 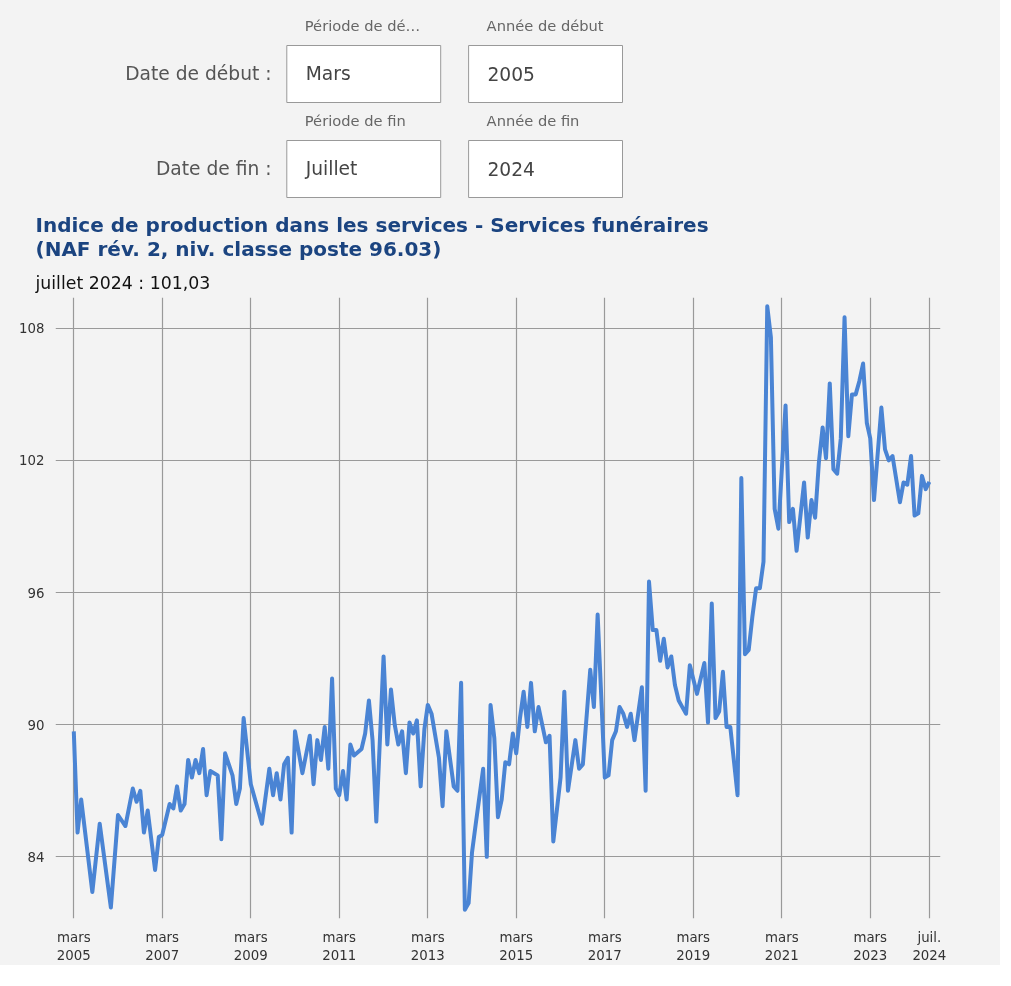 What do you see at coordinates (36, 593) in the screenshot?
I see `y-tick-label: 96` at bounding box center [36, 593].